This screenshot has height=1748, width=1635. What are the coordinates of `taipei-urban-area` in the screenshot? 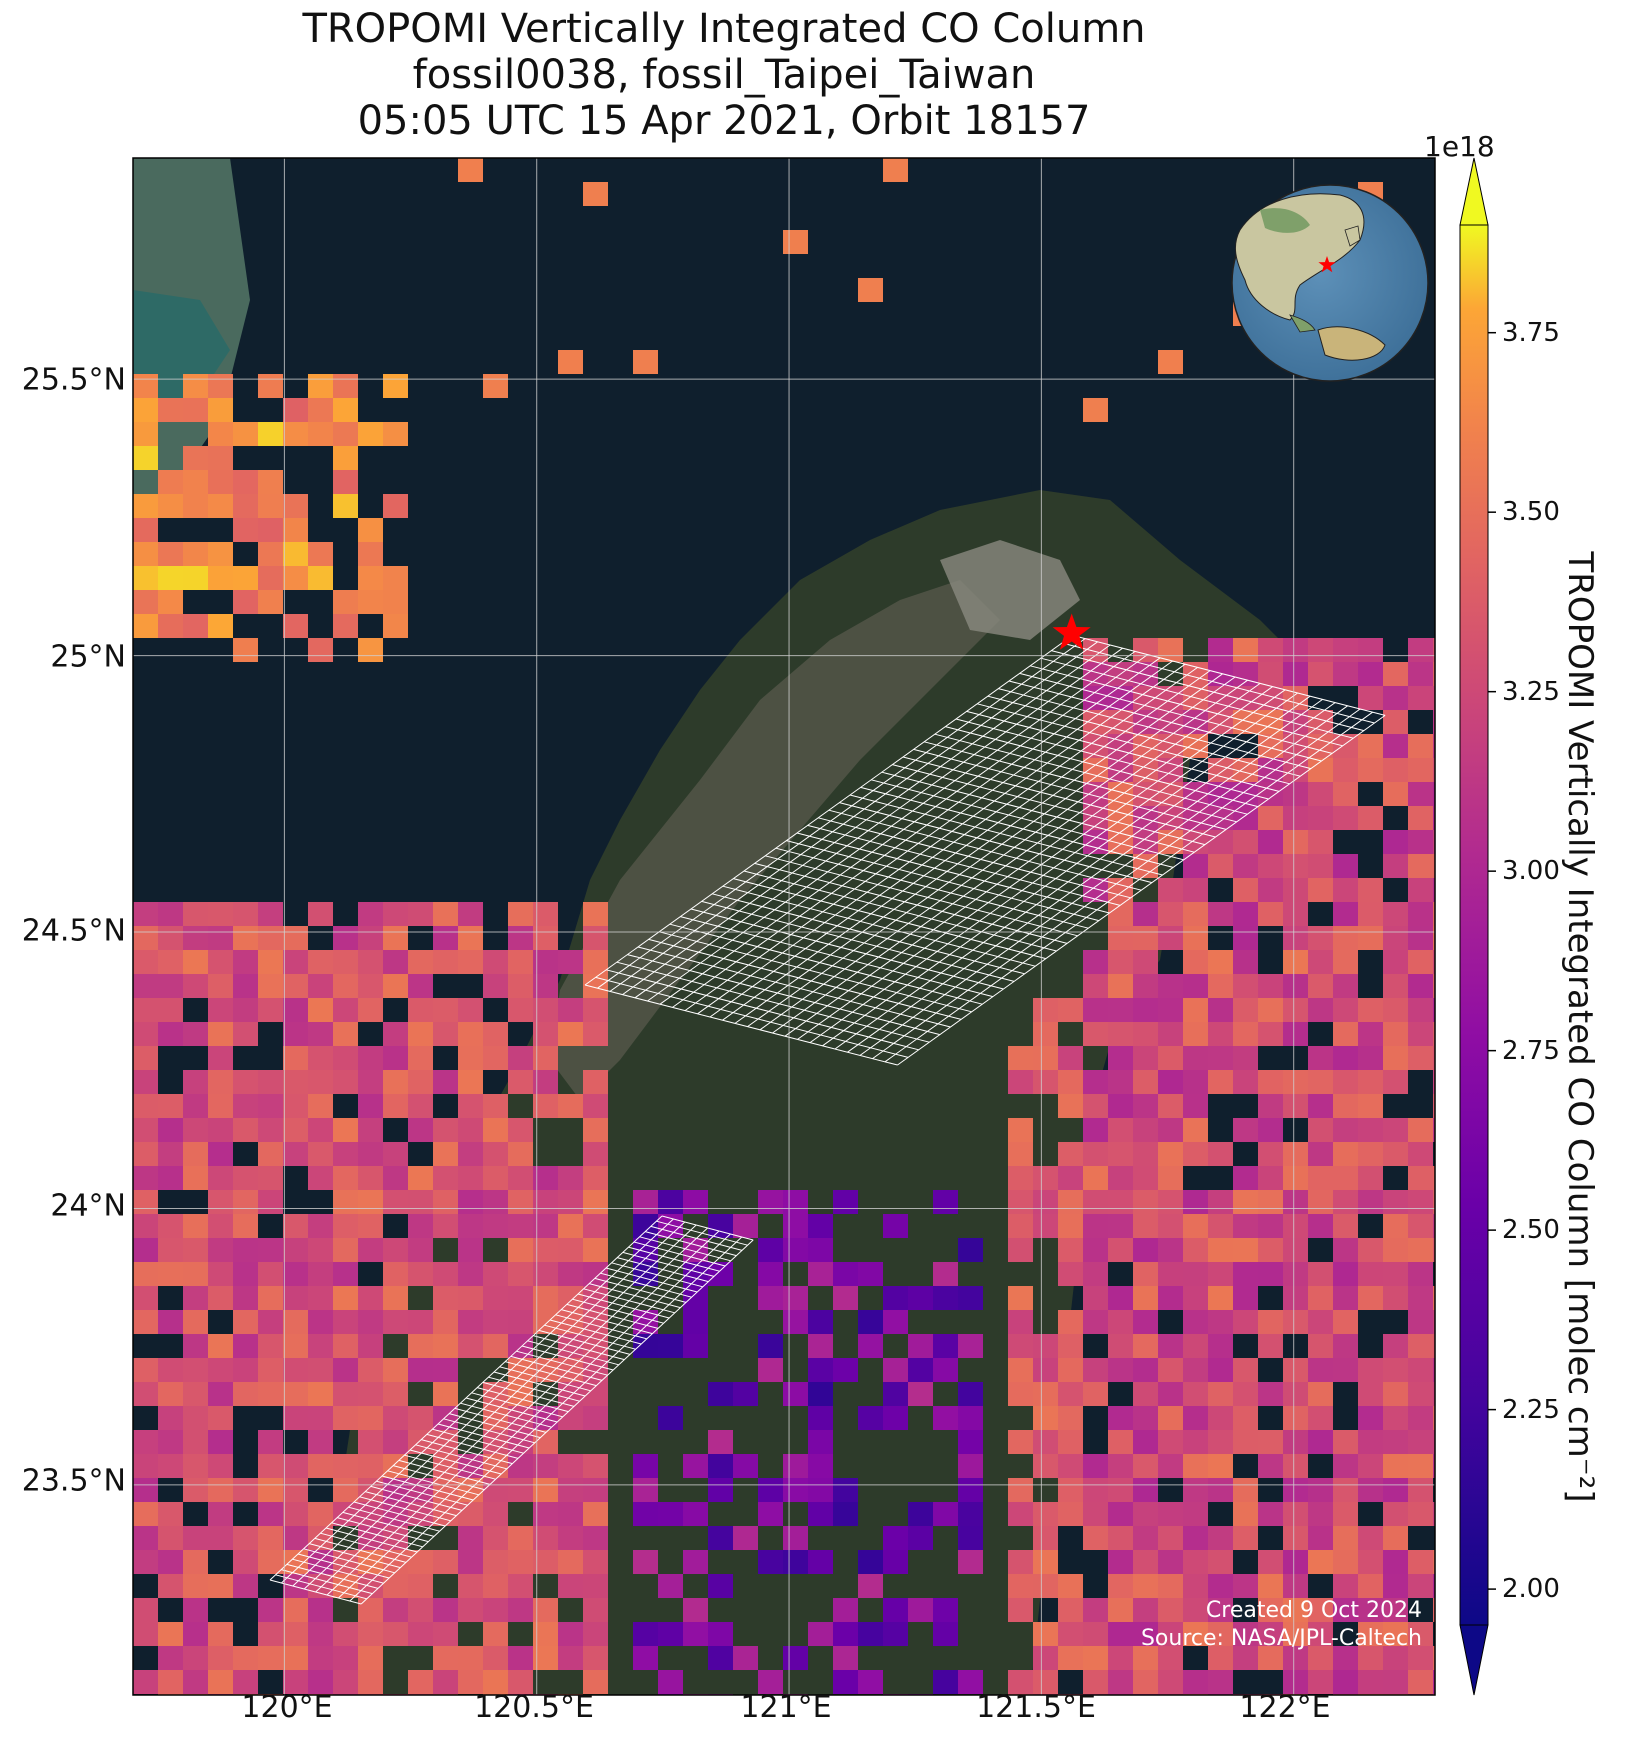 It's located at (1010, 590).